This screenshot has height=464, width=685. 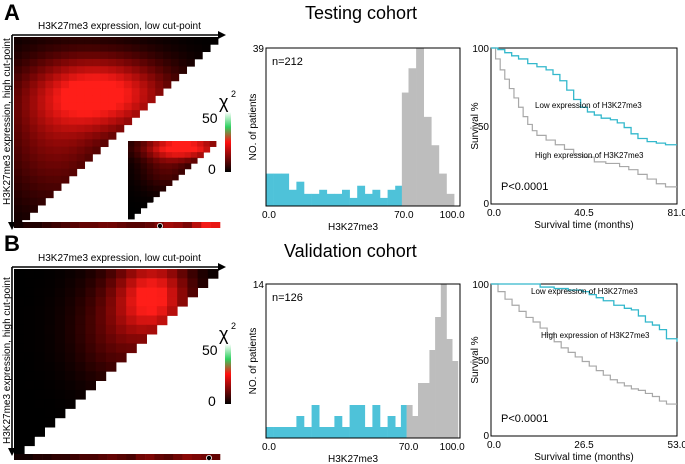 What do you see at coordinates (676, 213) in the screenshot?
I see `km-a-xtick-2: 81.0` at bounding box center [676, 213].